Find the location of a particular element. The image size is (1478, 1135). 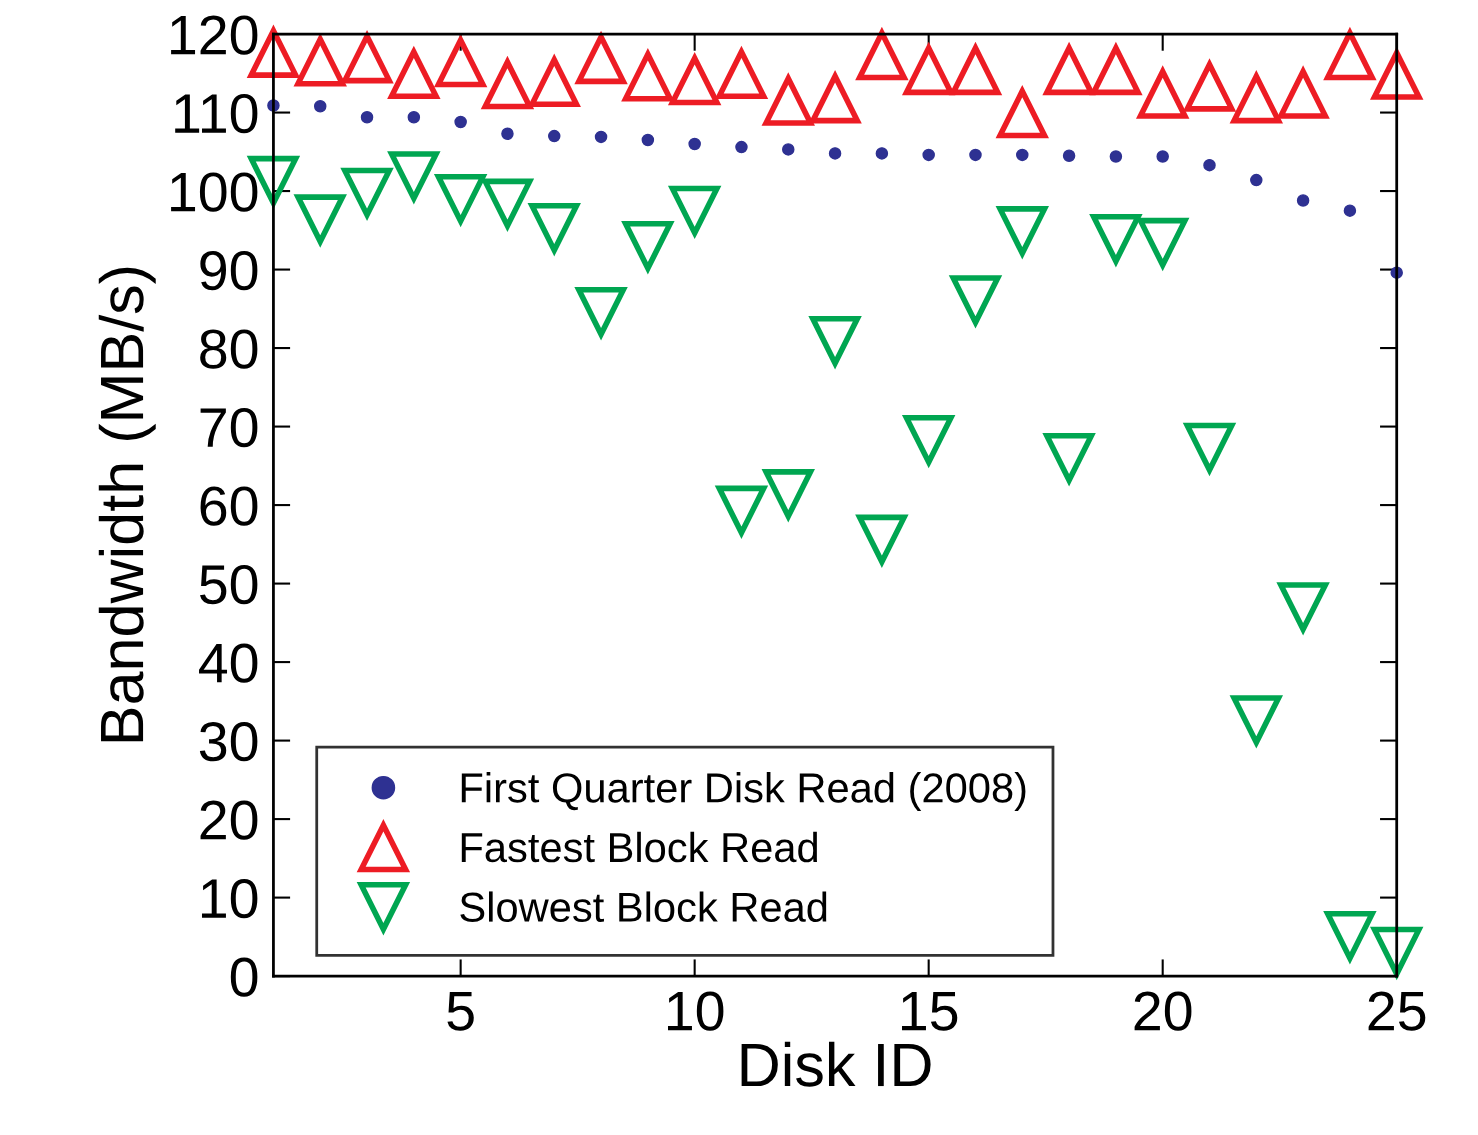

x-tick-label: 5 is located at coordinates (460, 1011).